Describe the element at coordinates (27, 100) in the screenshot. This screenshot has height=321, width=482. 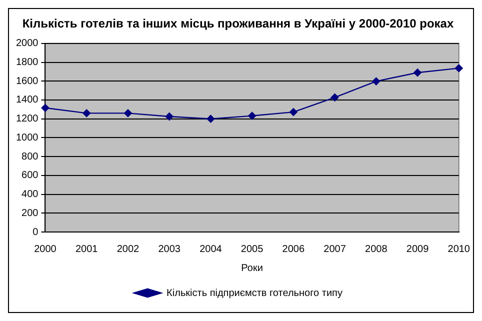
I see `y-tick-label: 1400` at that location.